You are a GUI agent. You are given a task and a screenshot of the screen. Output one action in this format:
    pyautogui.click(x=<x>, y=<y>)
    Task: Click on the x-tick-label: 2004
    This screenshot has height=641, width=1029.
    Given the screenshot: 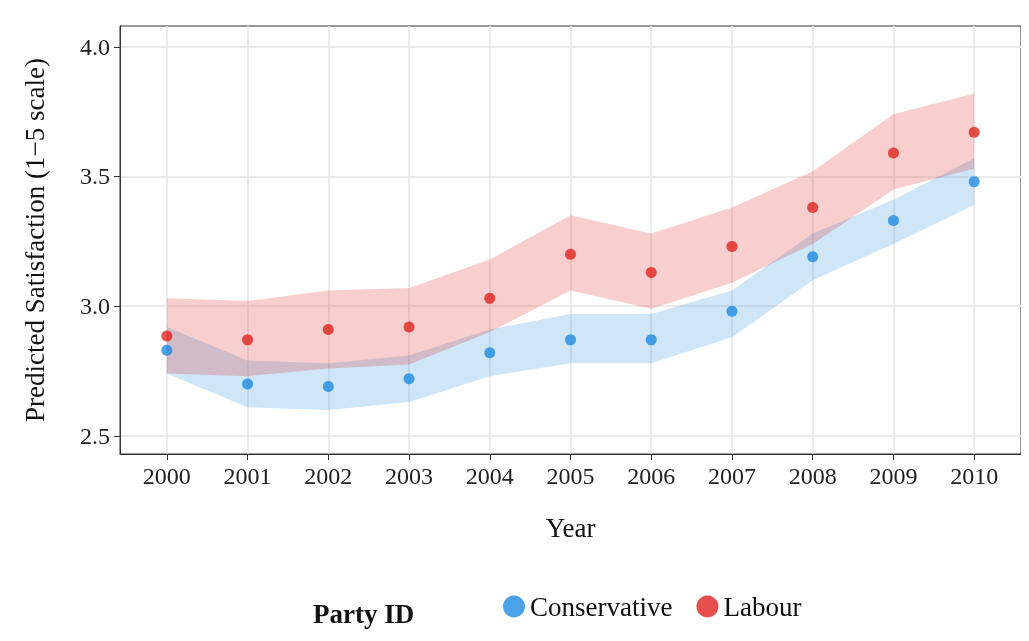 What is the action you would take?
    pyautogui.click(x=489, y=476)
    